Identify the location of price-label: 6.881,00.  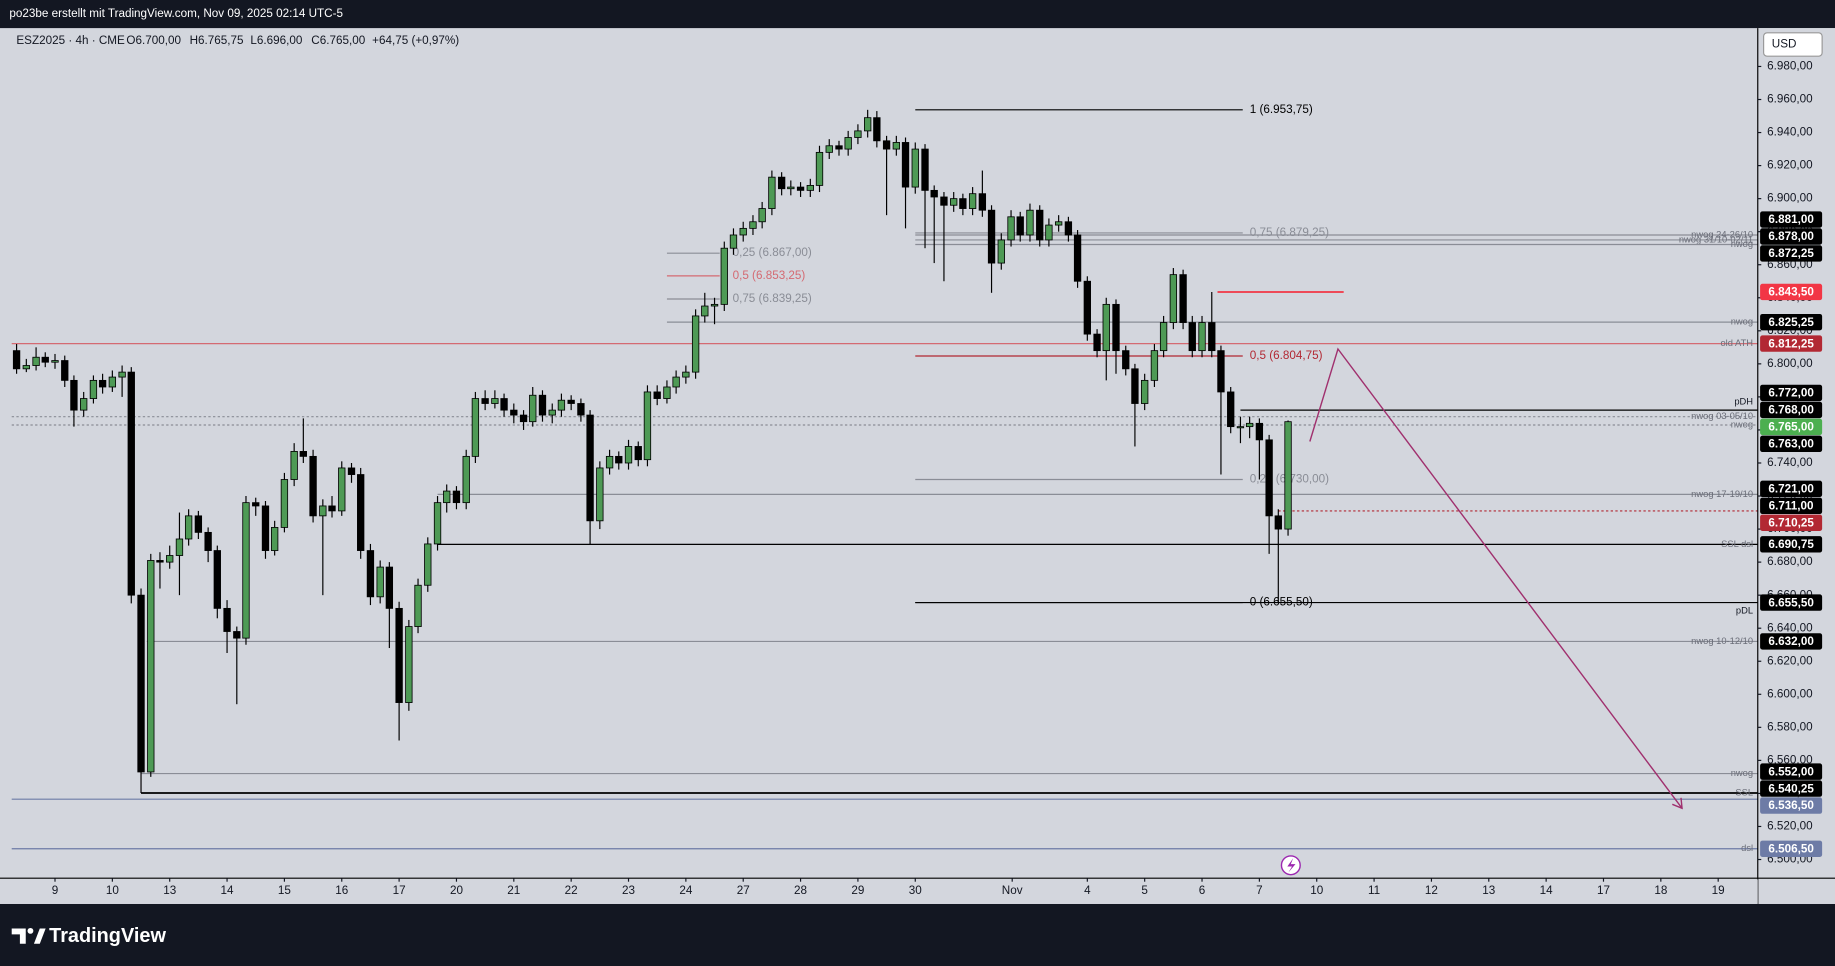
(1791, 219).